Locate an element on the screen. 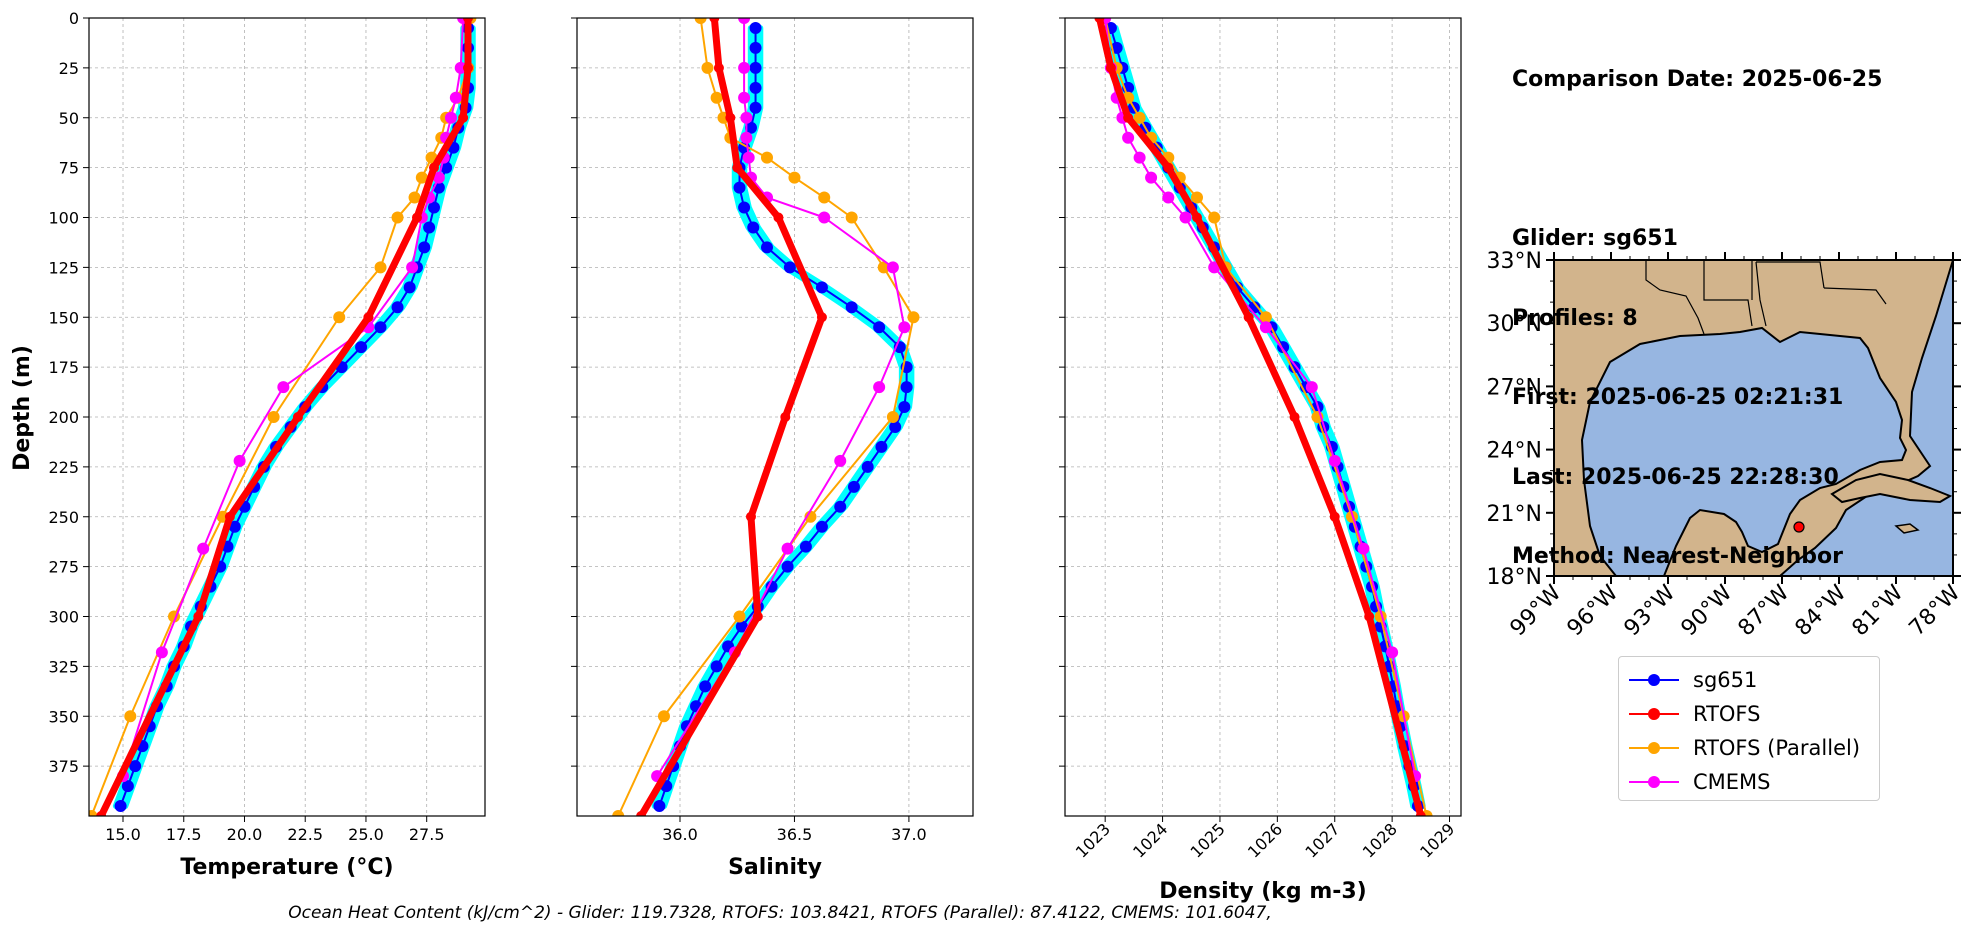 The width and height of the screenshot is (1987, 934). legend-label: sg651 is located at coordinates (1725, 680).